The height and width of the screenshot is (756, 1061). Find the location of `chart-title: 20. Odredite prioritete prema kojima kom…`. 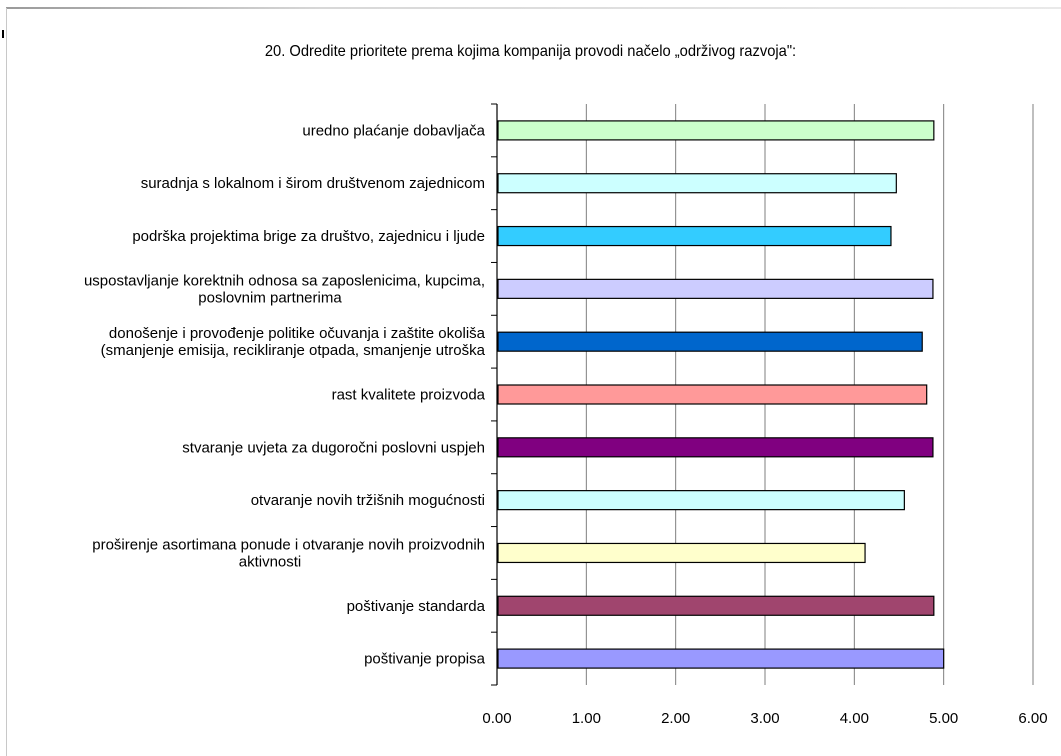

chart-title: 20. Odredite prioritete prema kojima kom… is located at coordinates (530, 51).